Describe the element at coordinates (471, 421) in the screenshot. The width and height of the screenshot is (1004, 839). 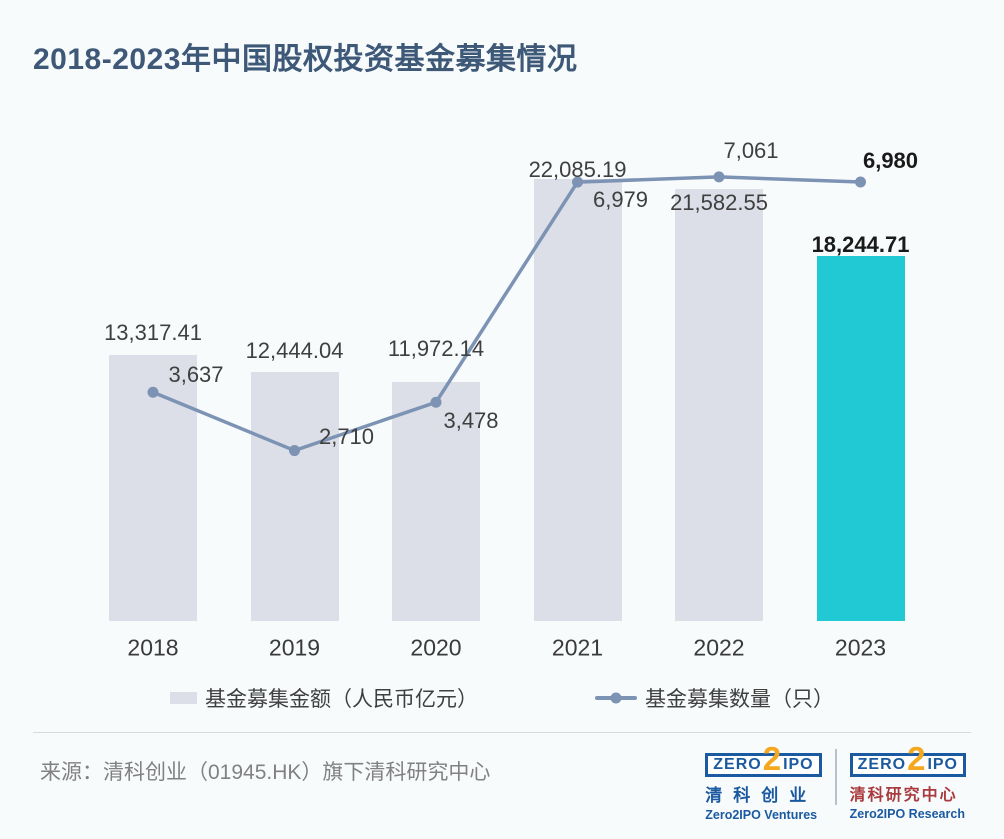
I see `line-value-label-2020: 3,478` at that location.